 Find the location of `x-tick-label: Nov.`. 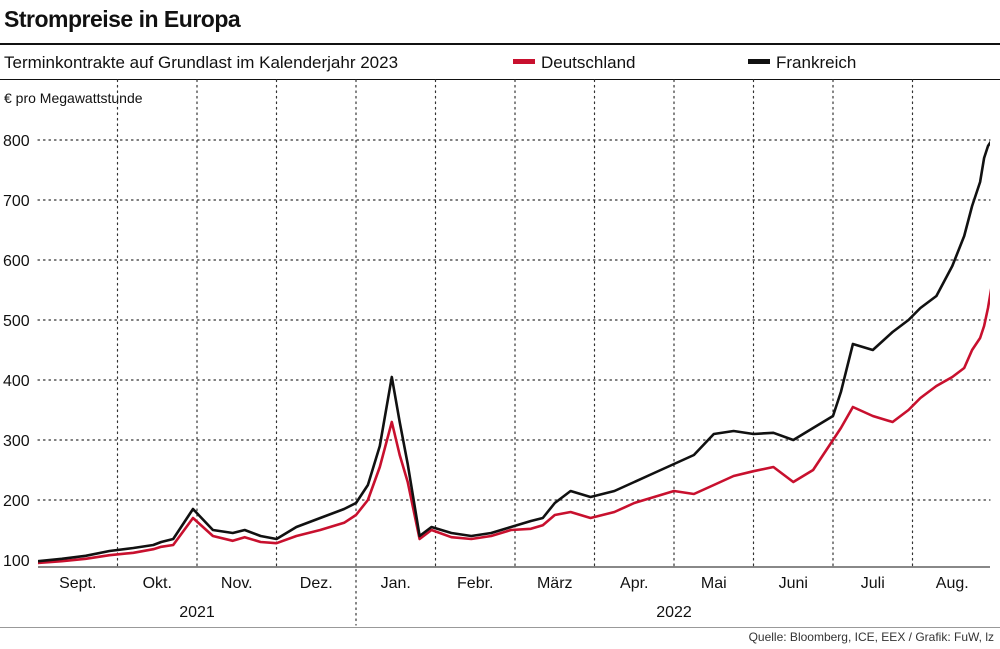

x-tick-label: Nov. is located at coordinates (237, 583).